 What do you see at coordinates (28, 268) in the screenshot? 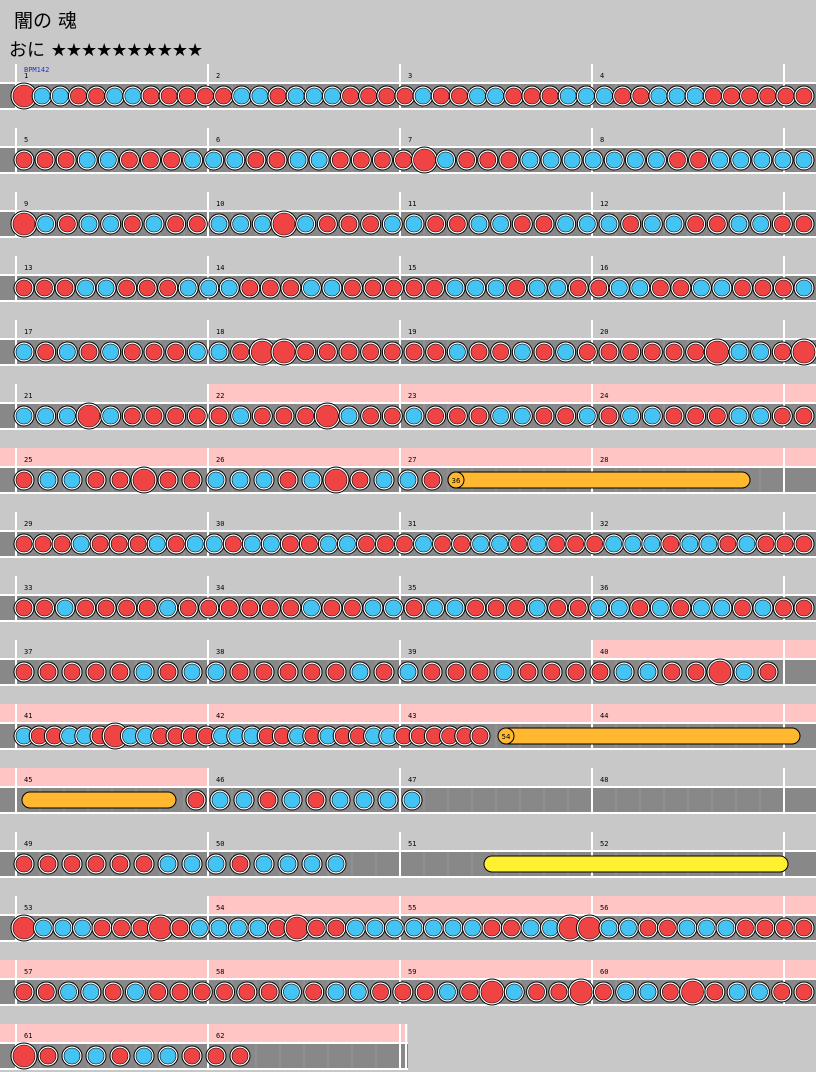
I see `measure-number: 13` at bounding box center [28, 268].